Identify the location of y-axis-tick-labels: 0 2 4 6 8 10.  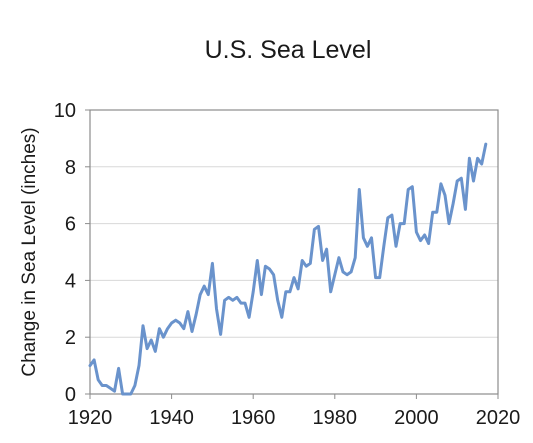
(65, 253).